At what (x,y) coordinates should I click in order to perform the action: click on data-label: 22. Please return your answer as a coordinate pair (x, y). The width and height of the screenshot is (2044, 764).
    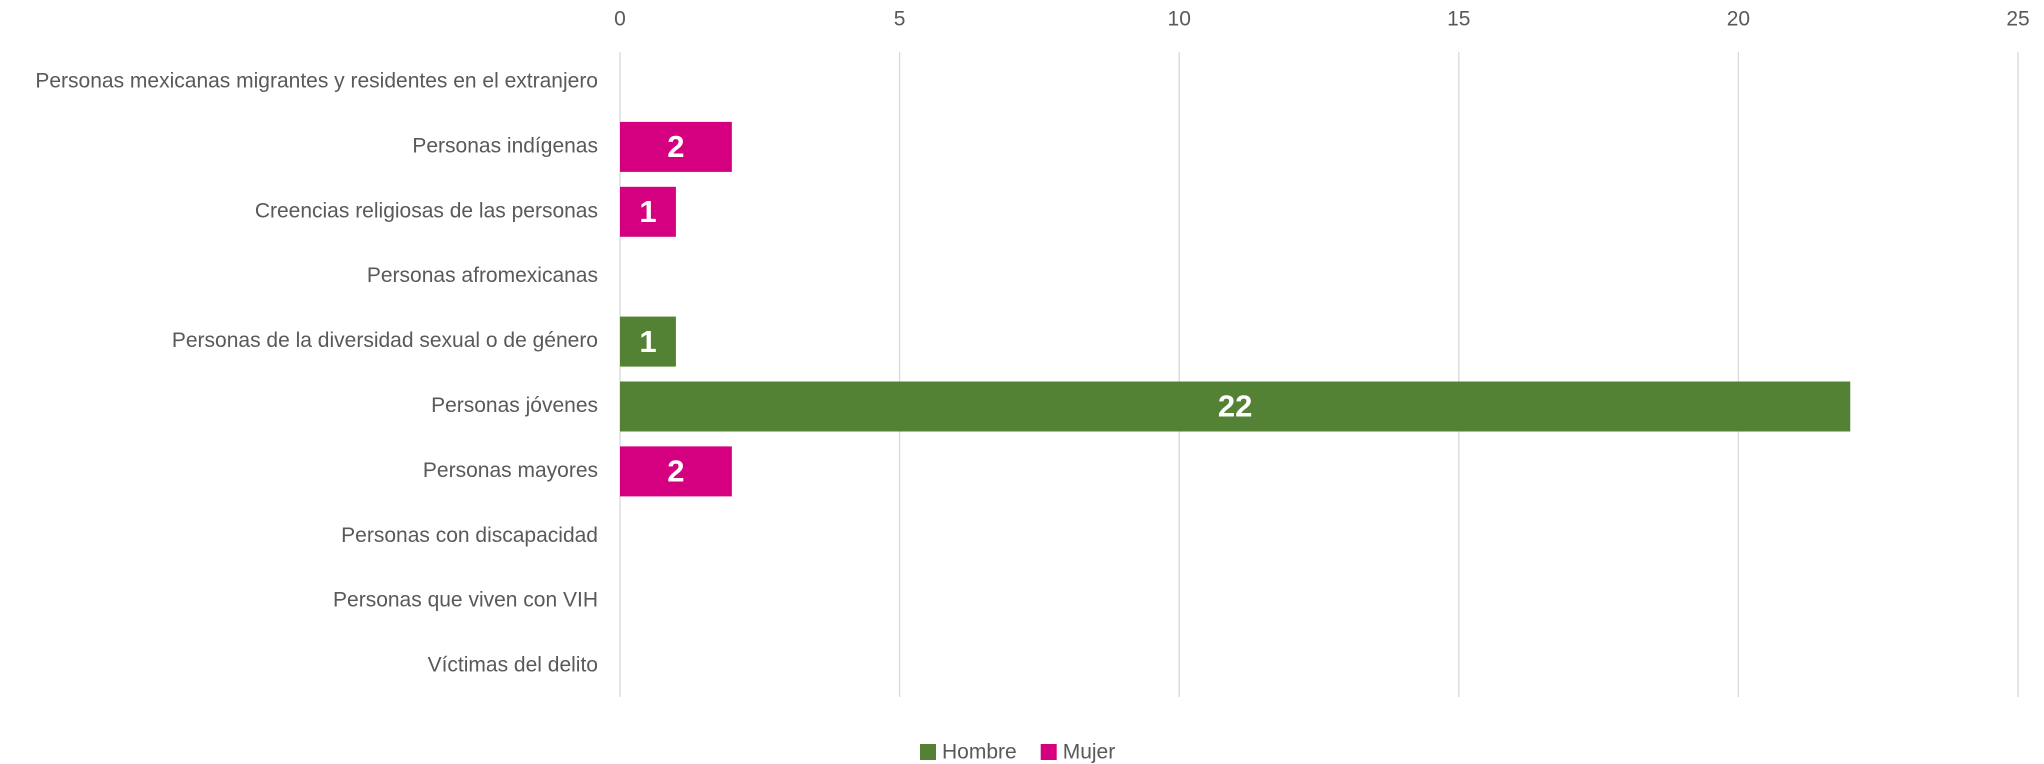
    Looking at the image, I should click on (1235, 406).